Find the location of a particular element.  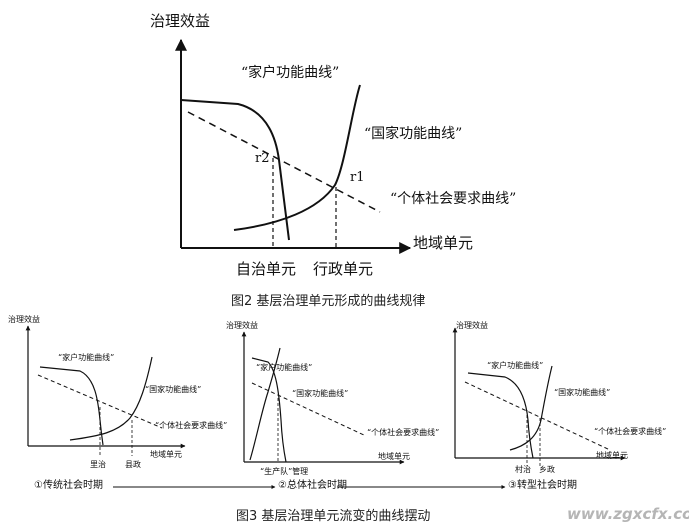

fig2-household-curve-label: “家户功能曲线” is located at coordinates (290, 73).